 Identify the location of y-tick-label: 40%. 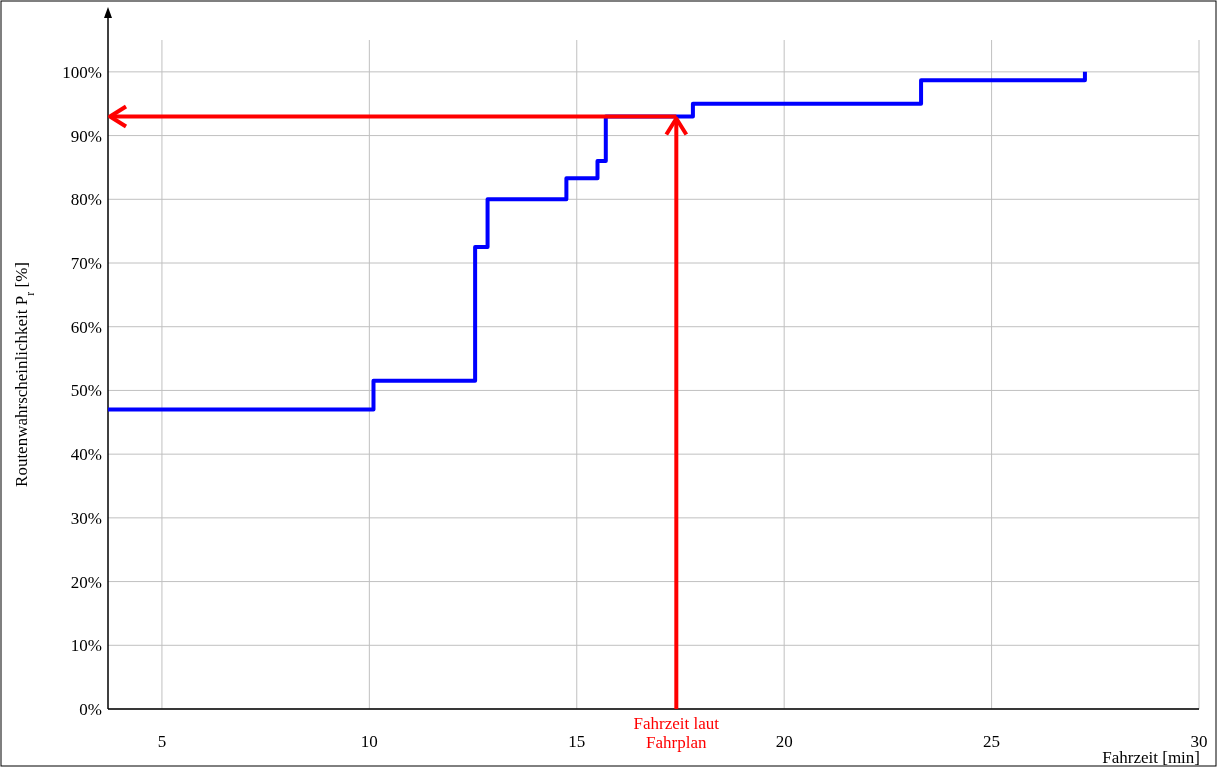
(86, 455).